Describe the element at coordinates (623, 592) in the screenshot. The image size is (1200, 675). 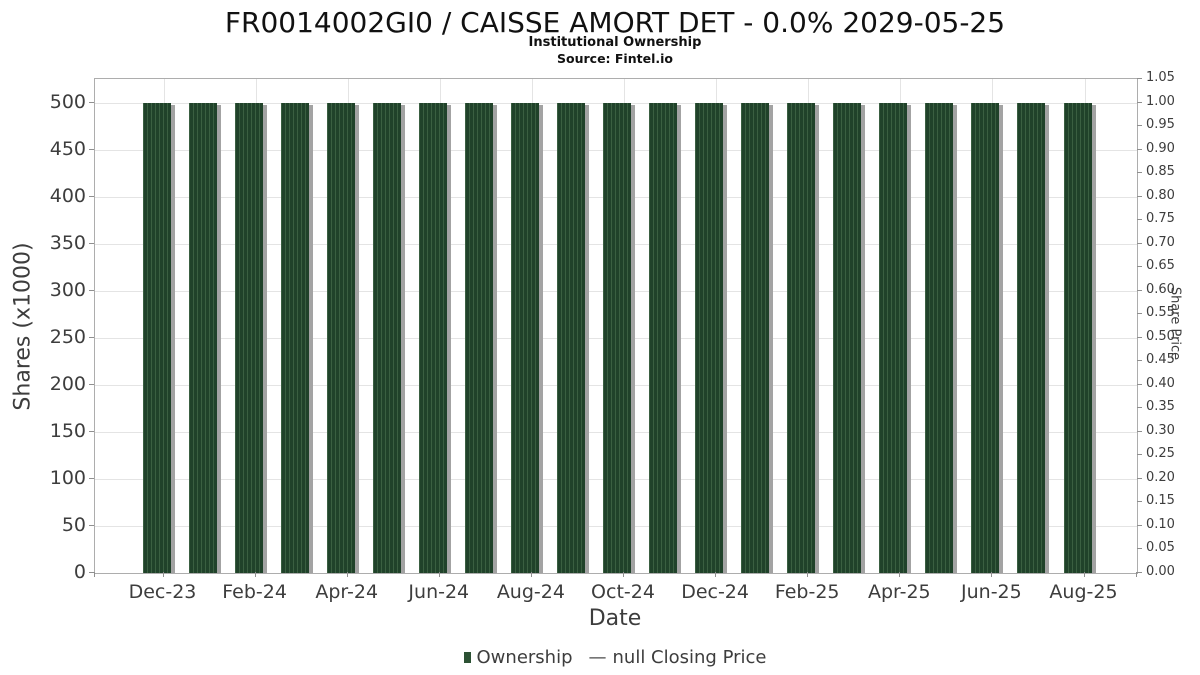
I see `x-tick-label: Oct-24` at that location.